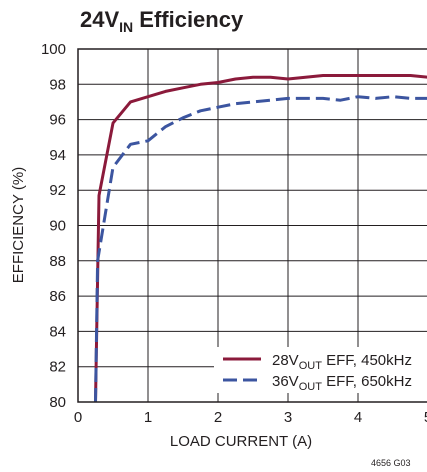 Image resolution: width=427 pixels, height=472 pixels. What do you see at coordinates (425, 417) in the screenshot?
I see `x-tick-label: 5` at bounding box center [425, 417].